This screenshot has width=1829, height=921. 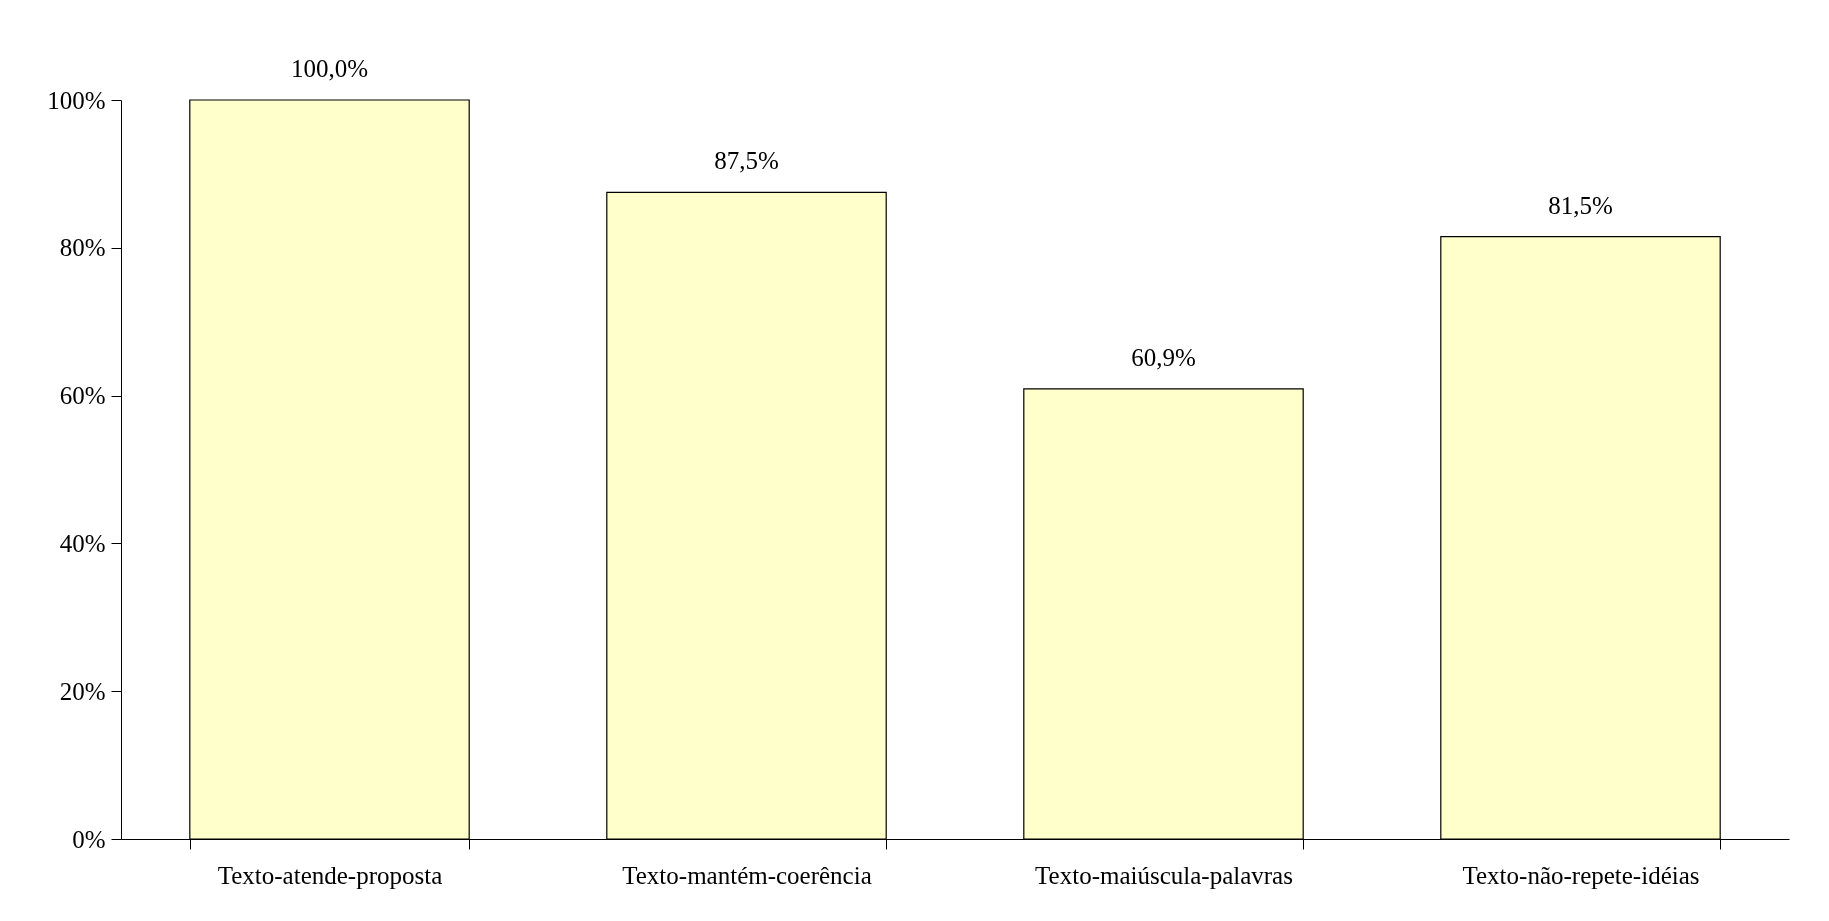 I want to click on y-tick-label: 60%, so click(x=82, y=396).